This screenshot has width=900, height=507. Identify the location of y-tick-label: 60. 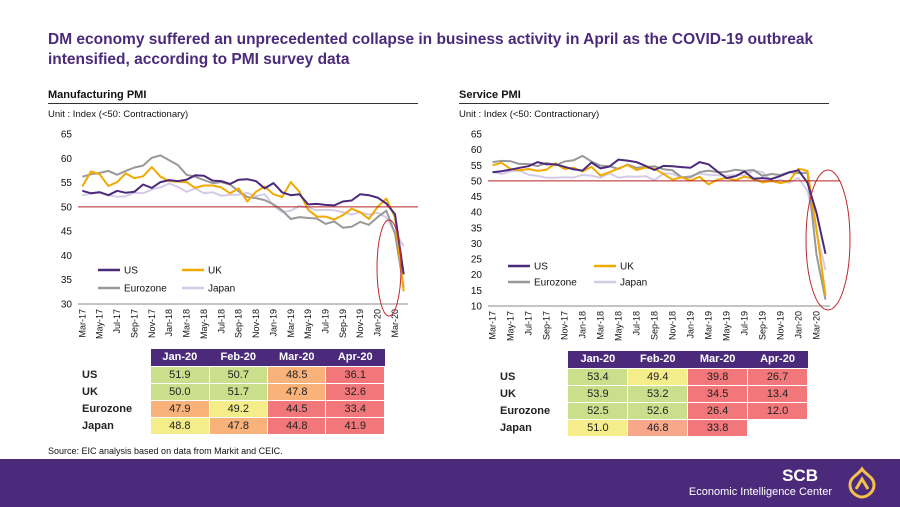
(67, 159).